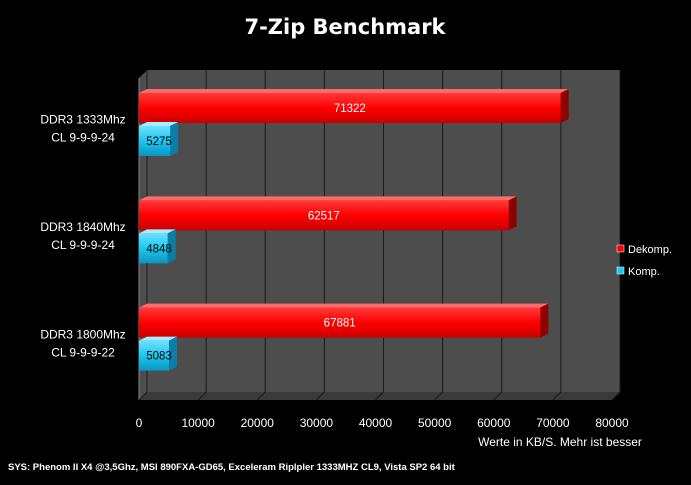 The height and width of the screenshot is (485, 691). What do you see at coordinates (159, 142) in the screenshot?
I see `data-label: 5275` at bounding box center [159, 142].